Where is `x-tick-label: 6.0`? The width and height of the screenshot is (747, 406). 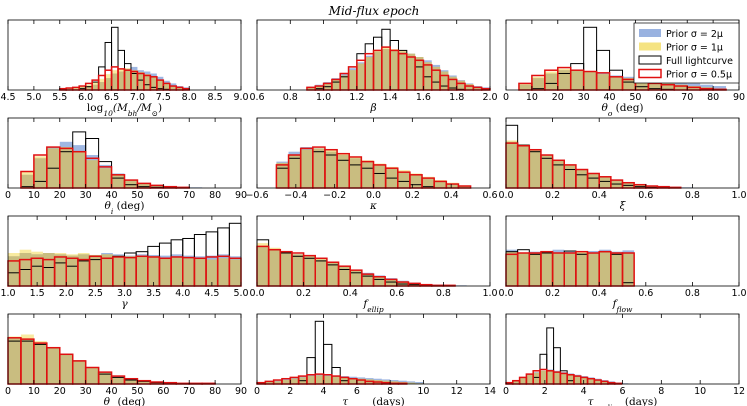
x-tick-label: 6.0 is located at coordinates (85, 97).